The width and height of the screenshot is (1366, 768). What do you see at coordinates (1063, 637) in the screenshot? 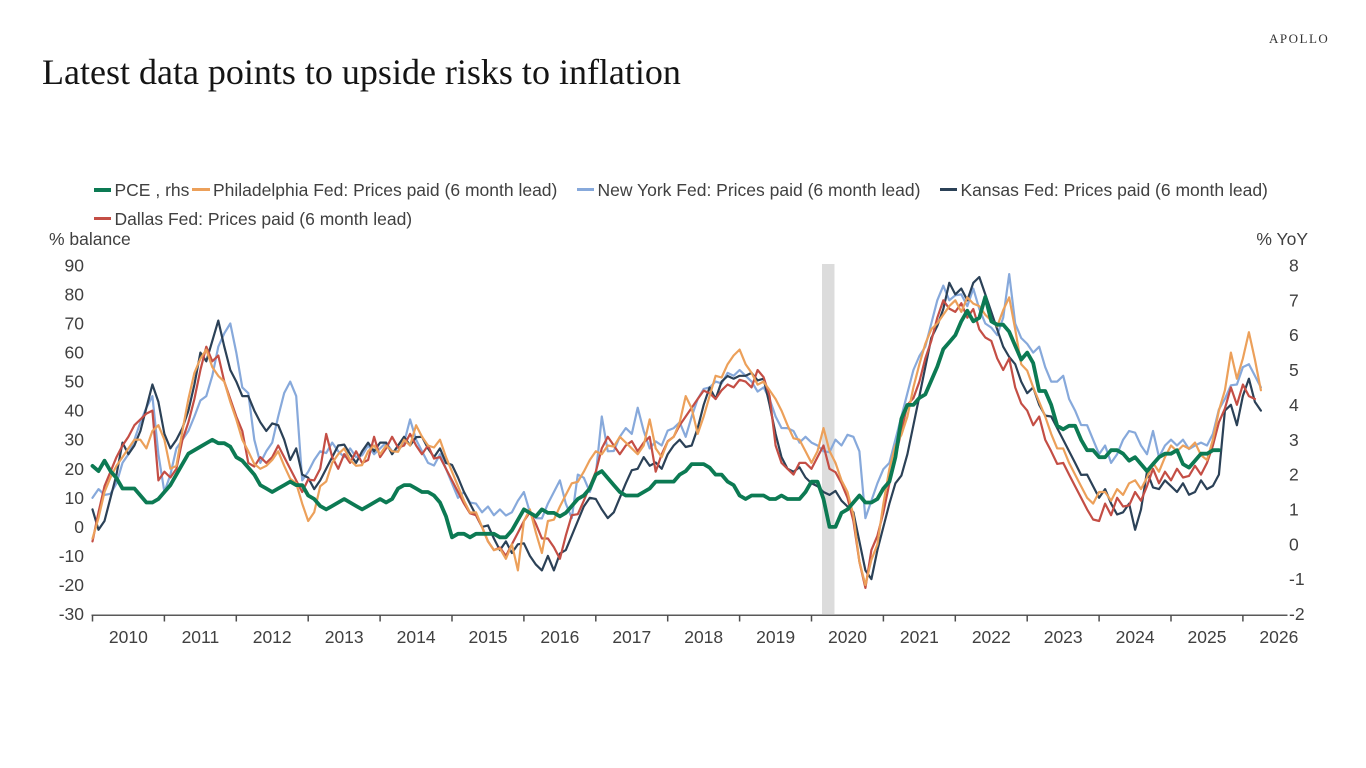
I see `svg-text: 2023` at bounding box center [1063, 637].